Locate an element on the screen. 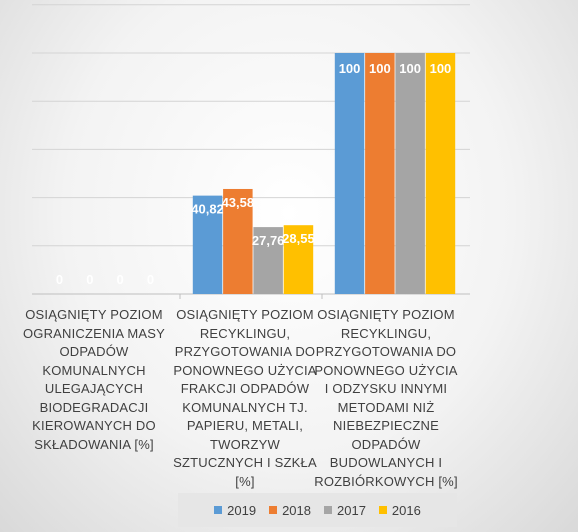  data-label-2016-cat0: 0 is located at coordinates (150, 279).